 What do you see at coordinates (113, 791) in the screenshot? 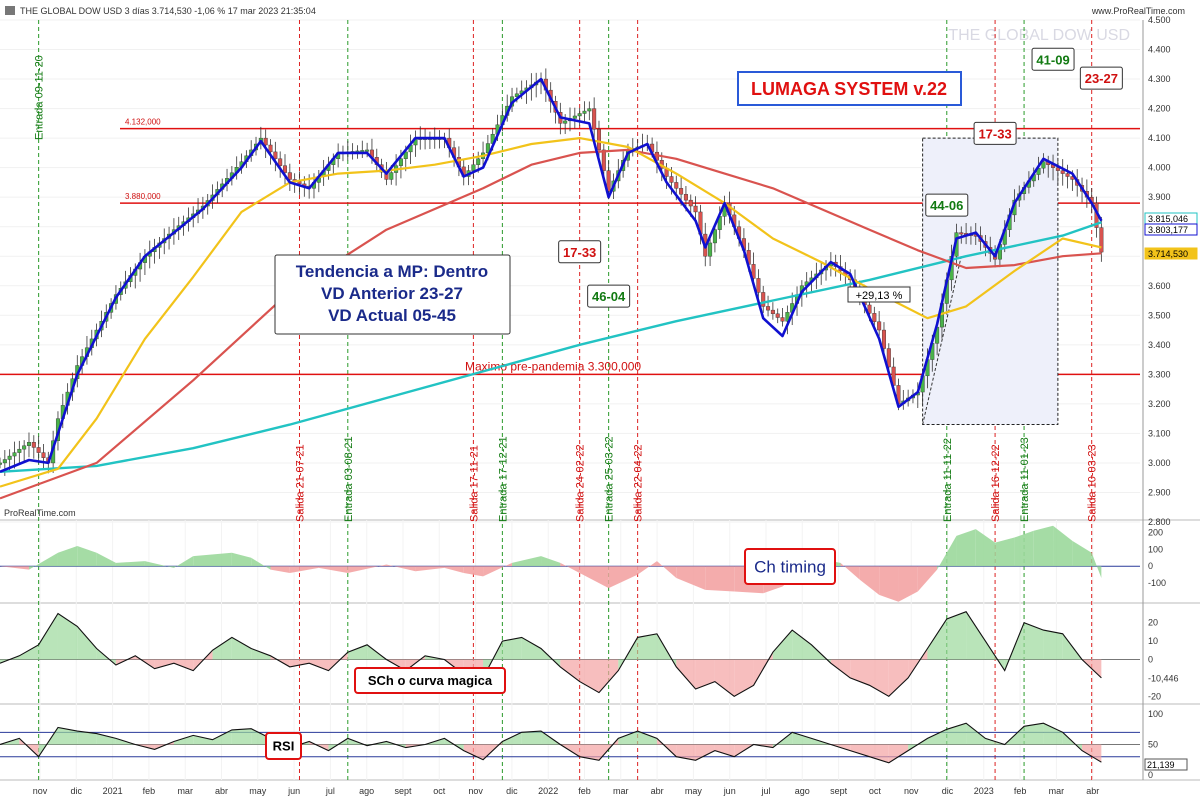
I see `x-tick-label: 2021` at bounding box center [113, 791].